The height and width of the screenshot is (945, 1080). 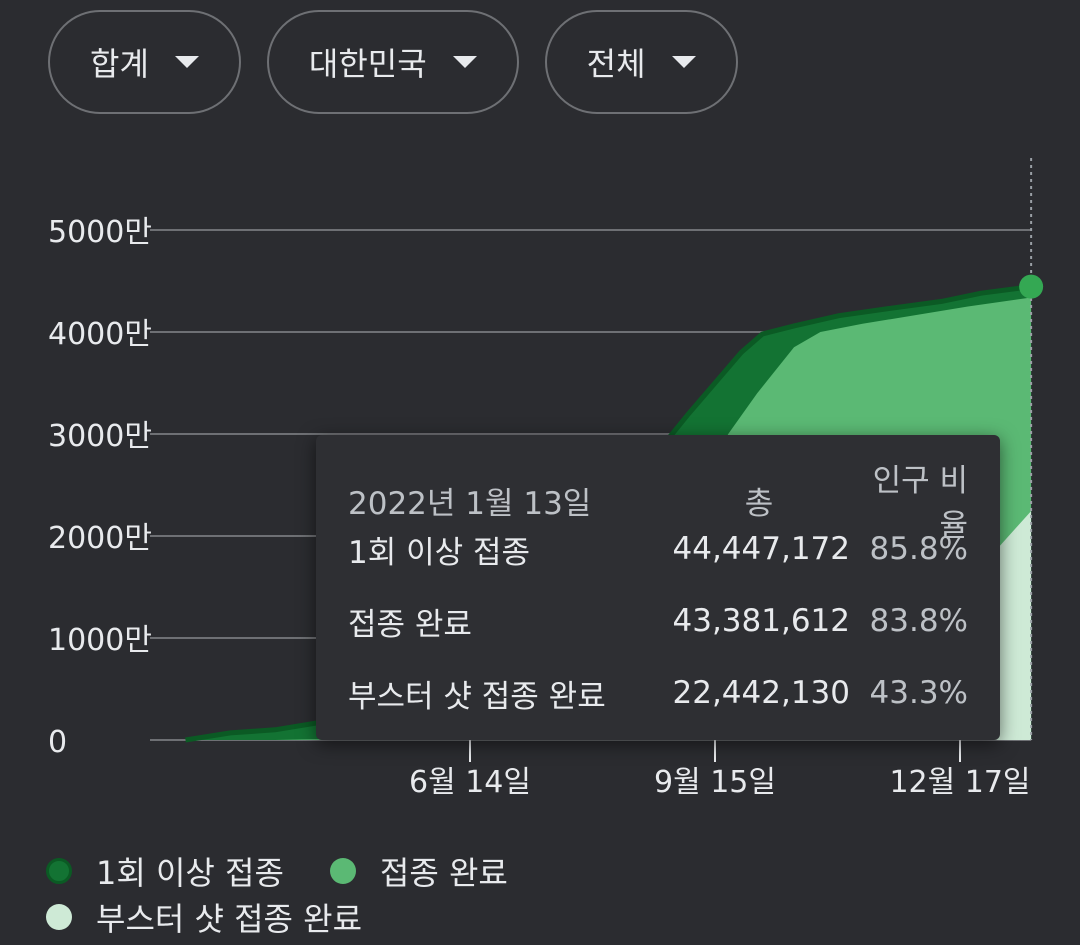 I want to click on tooltip-row-ratio: 83.8%, so click(x=918, y=621).